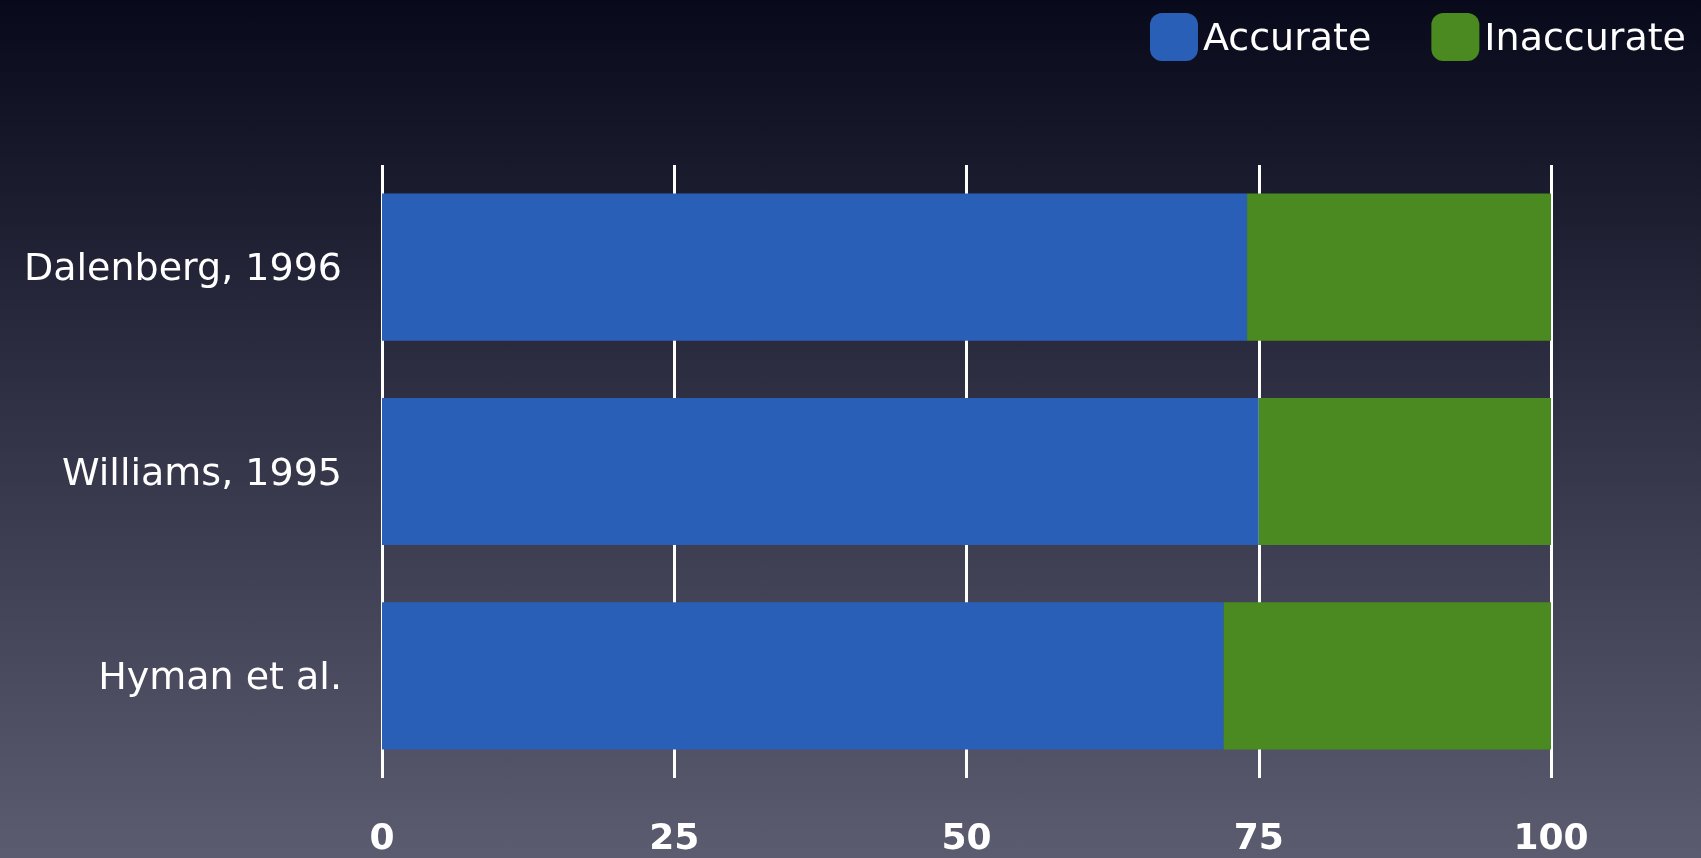  What do you see at coordinates (182, 267) in the screenshot?
I see `y-tick-label: Dalenberg, 1996` at bounding box center [182, 267].